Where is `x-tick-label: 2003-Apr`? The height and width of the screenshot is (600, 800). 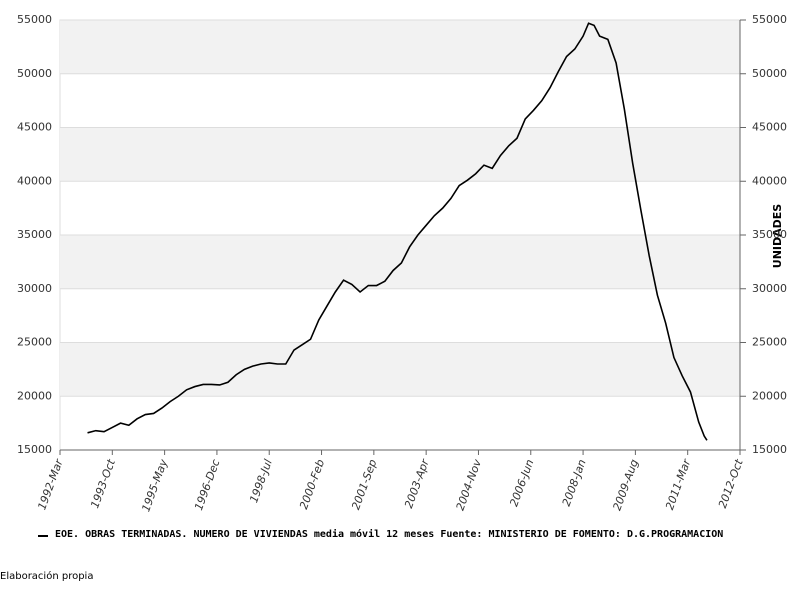 x-tick-label: 2003-Apr is located at coordinates (417, 483).